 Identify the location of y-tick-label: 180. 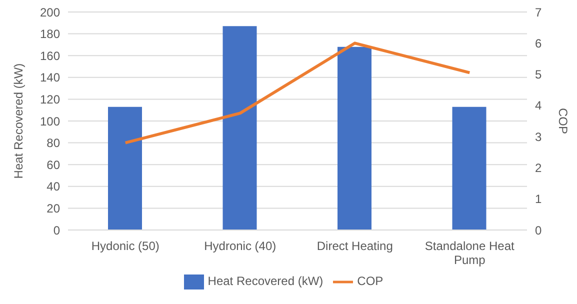
(50, 34).